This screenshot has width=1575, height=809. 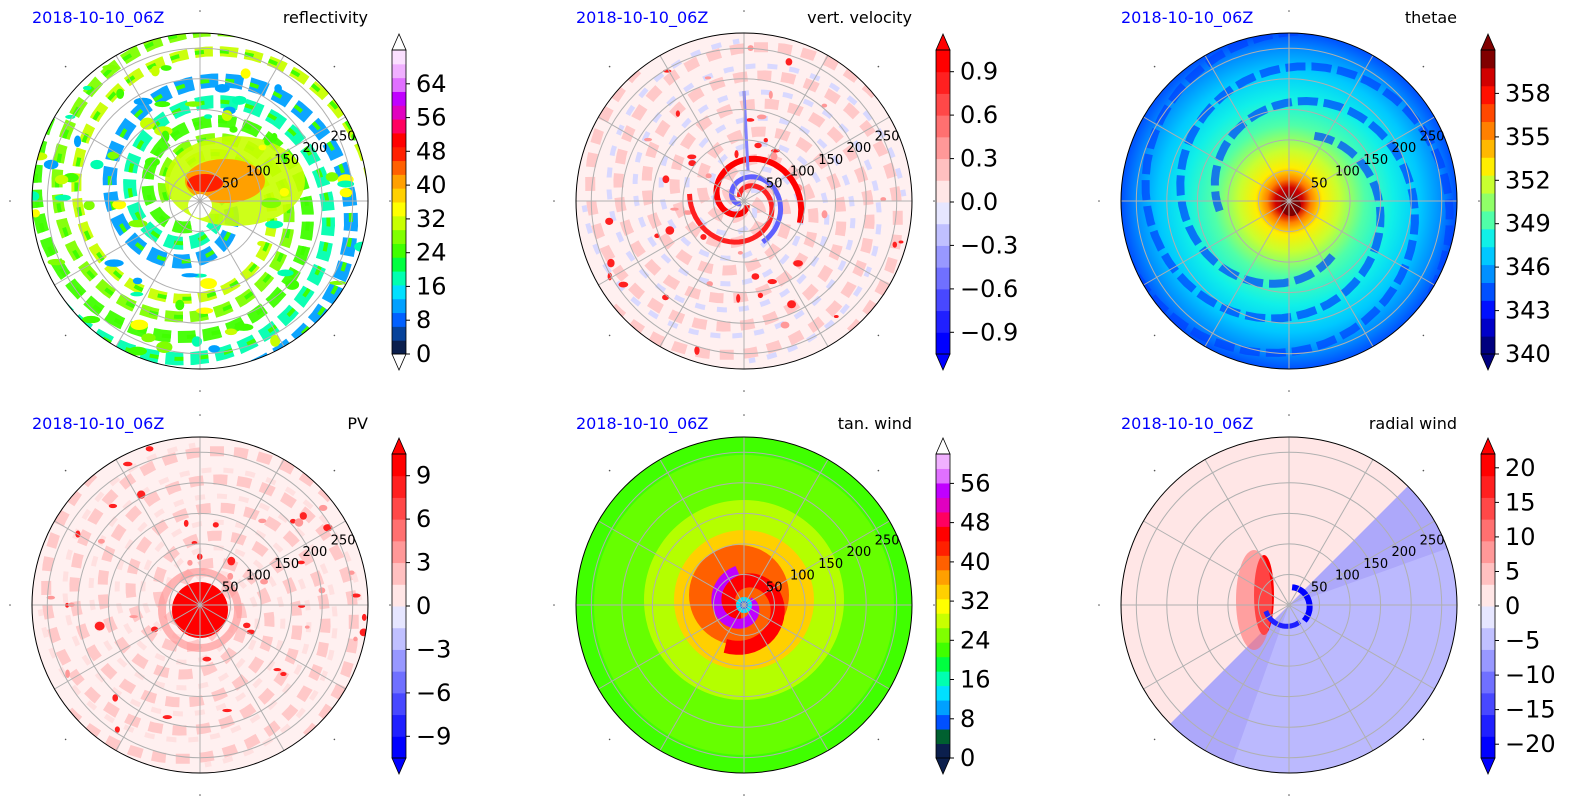 What do you see at coordinates (979, 202) in the screenshot?
I see `colorbar-tick-label: 0.0` at bounding box center [979, 202].